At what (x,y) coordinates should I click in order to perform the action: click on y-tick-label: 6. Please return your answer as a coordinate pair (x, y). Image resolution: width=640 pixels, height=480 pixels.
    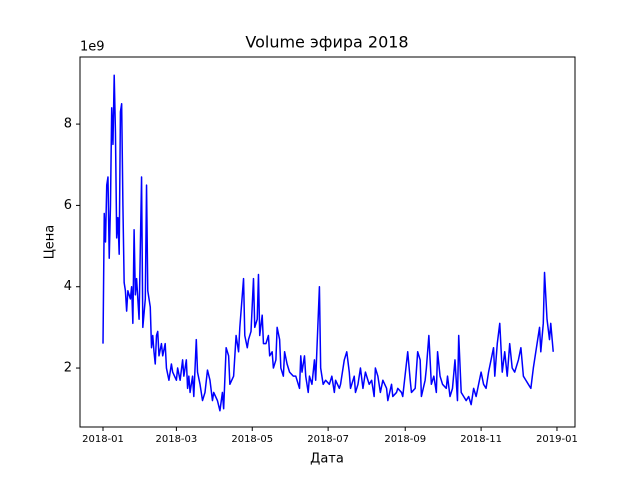
    Looking at the image, I should click on (68, 205).